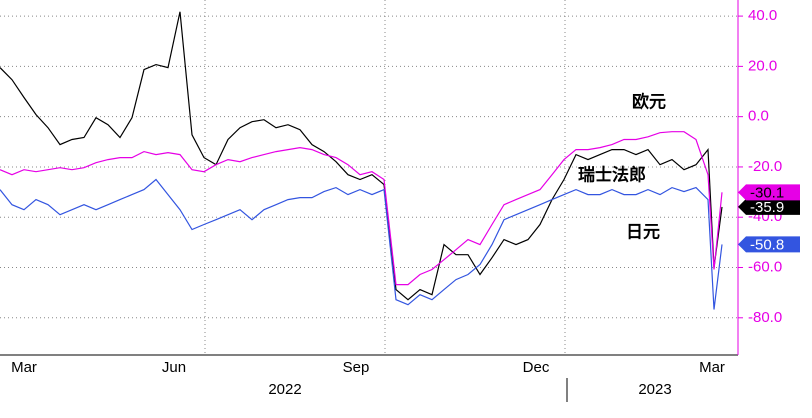 The height and width of the screenshot is (418, 812). What do you see at coordinates (765, 266) in the screenshot?
I see `y-tick-label: -60.0` at bounding box center [765, 266].